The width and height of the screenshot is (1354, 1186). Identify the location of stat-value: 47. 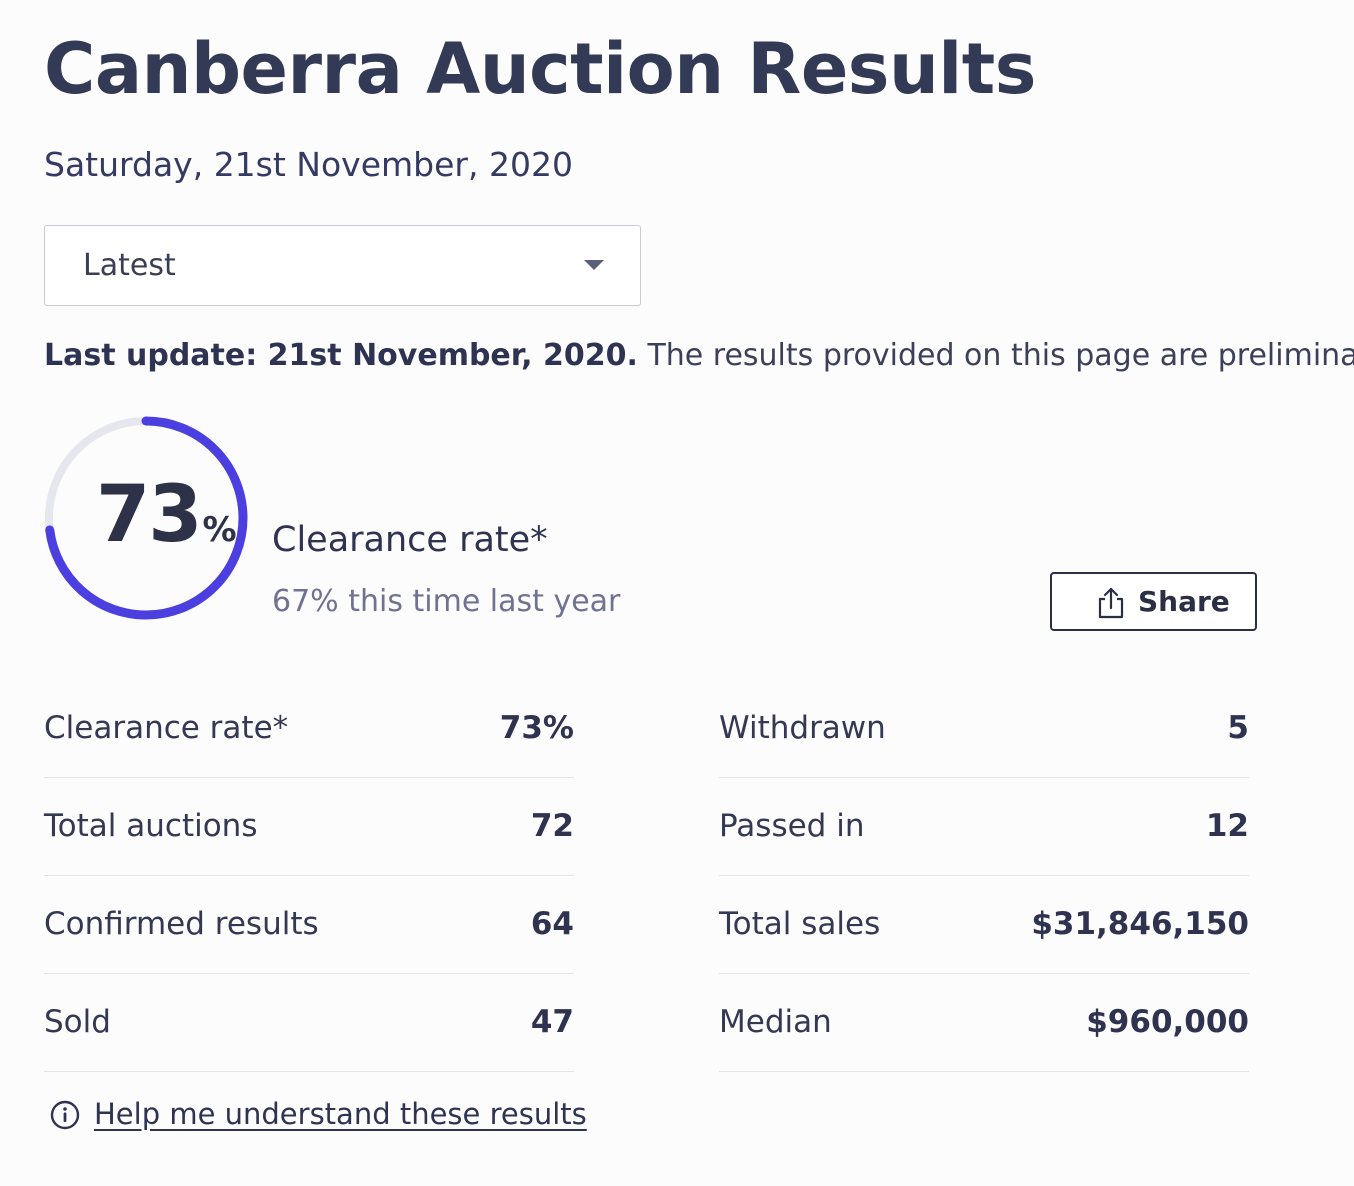
(552, 1022).